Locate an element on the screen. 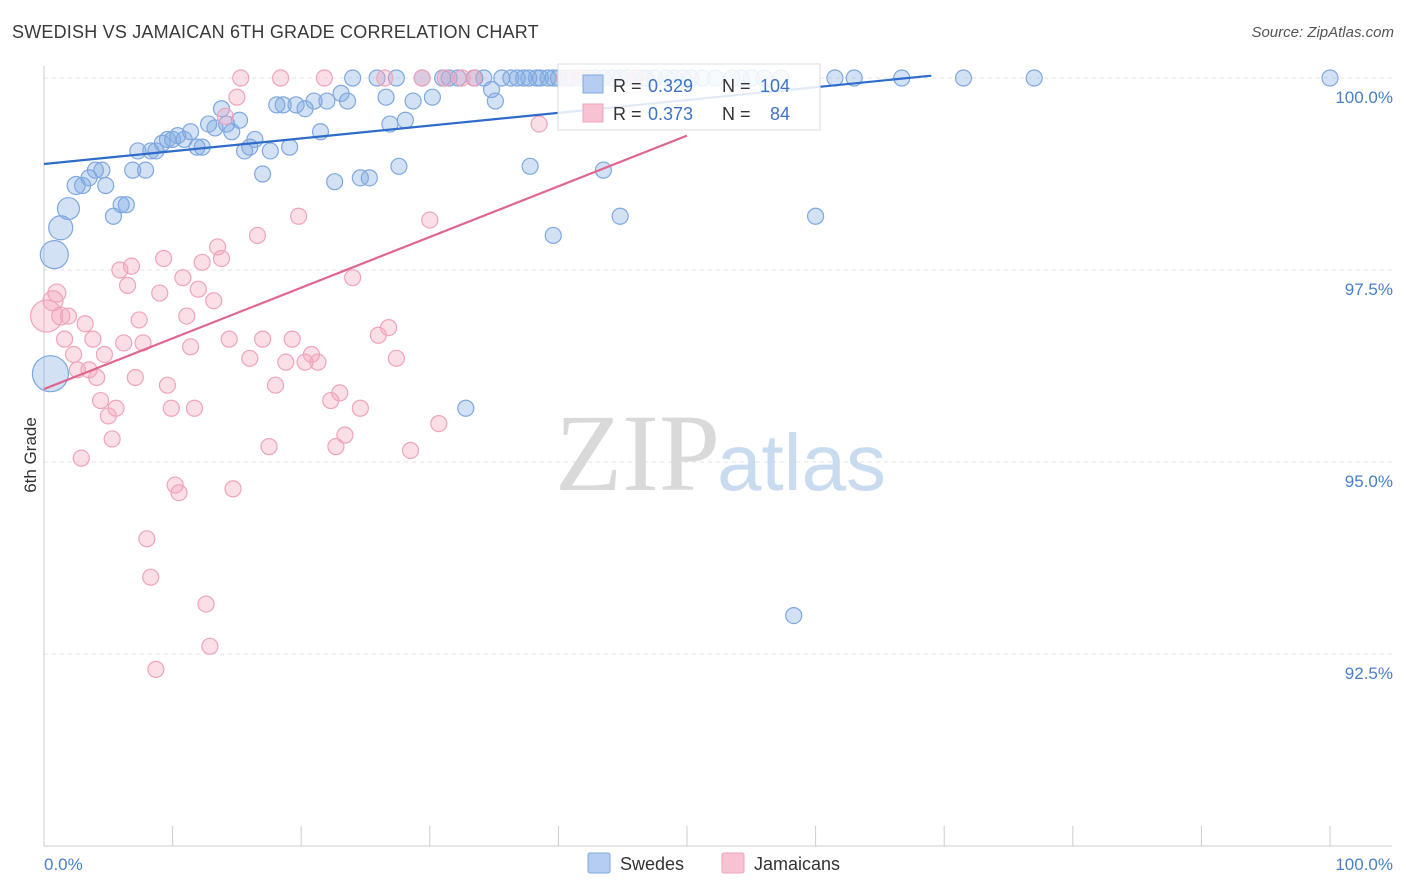 This screenshot has height=892, width=1406. legend-n-label-jamaicans: N = is located at coordinates (736, 114).